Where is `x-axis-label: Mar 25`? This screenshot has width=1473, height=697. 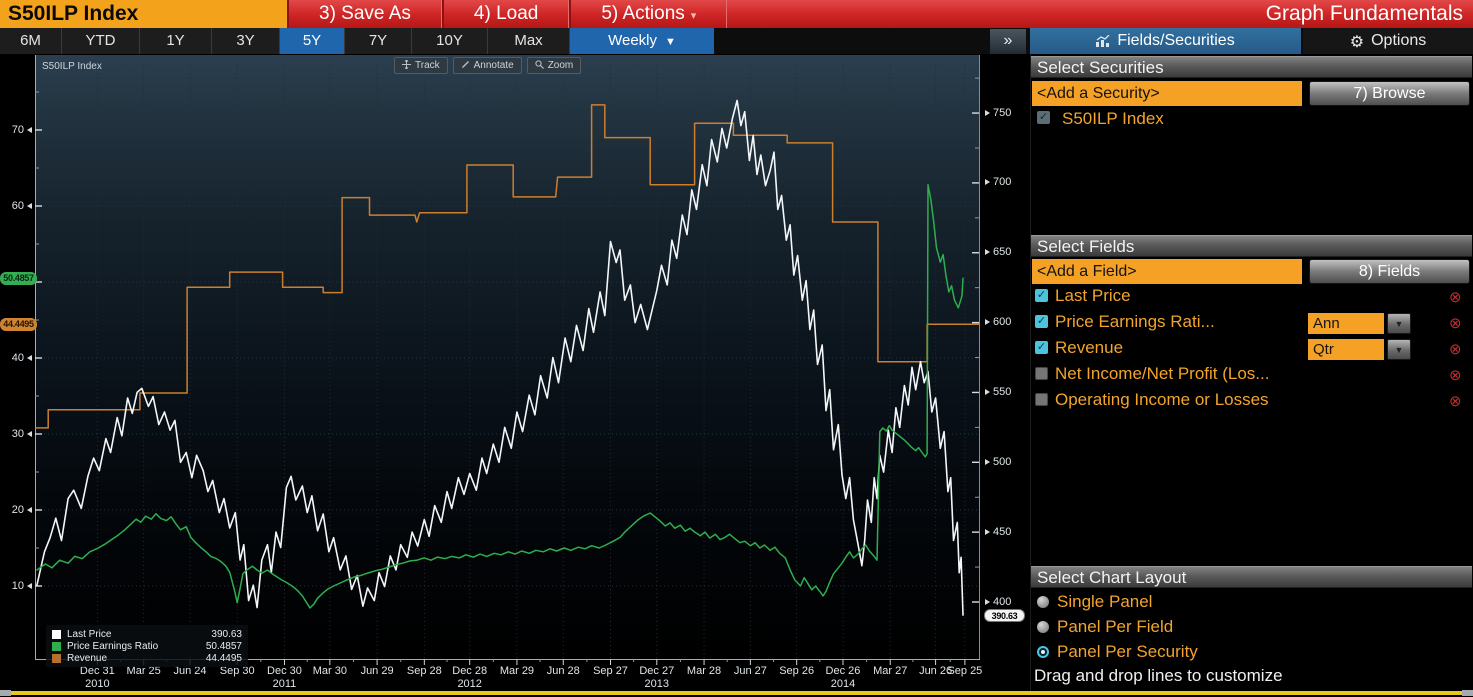
x-axis-label: Mar 25 is located at coordinates (143, 671).